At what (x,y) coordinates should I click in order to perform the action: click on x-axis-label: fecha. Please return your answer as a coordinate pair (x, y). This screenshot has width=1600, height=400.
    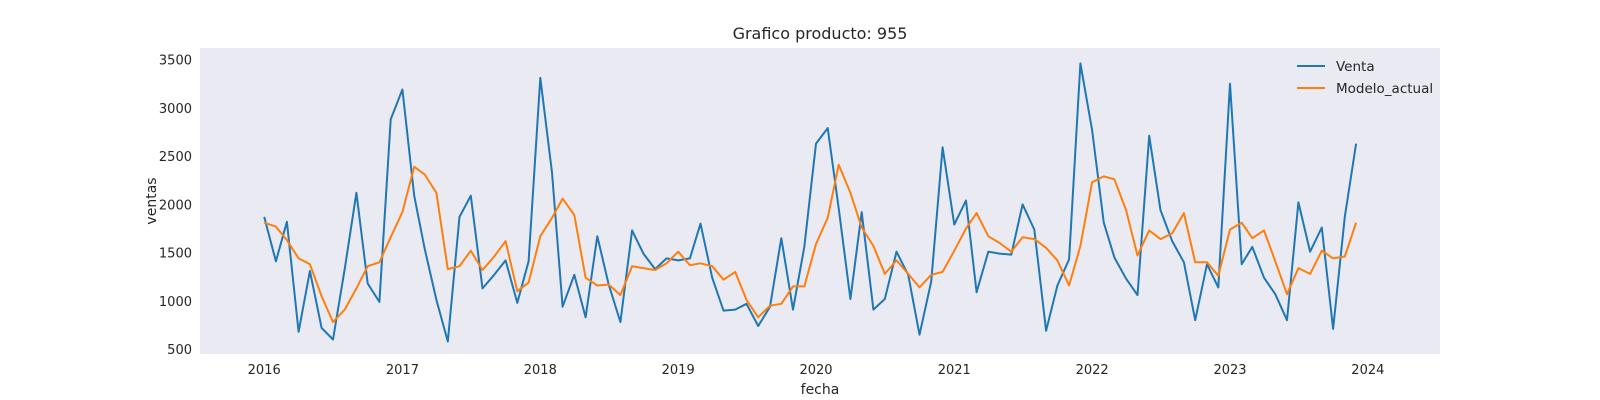
    Looking at the image, I should click on (820, 390).